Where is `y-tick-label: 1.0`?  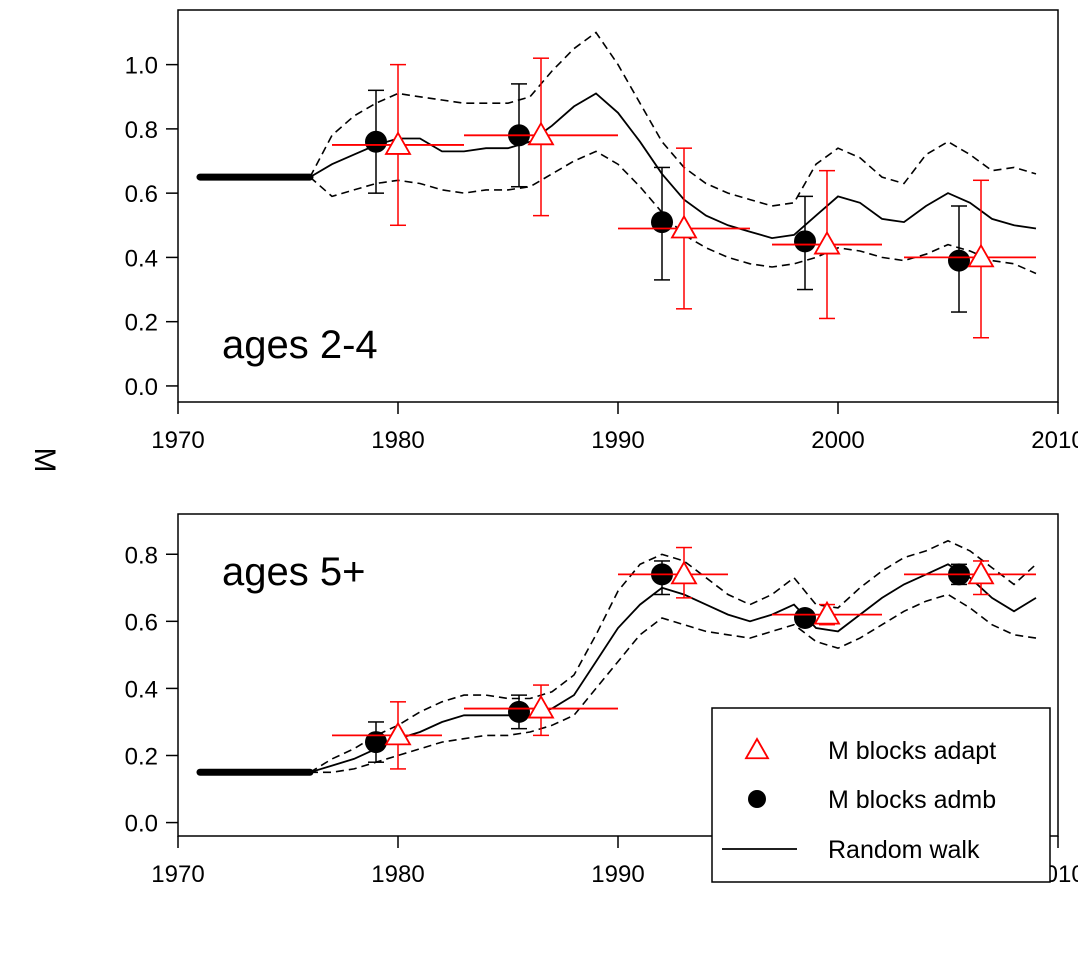 y-tick-label: 1.0 is located at coordinates (141, 66).